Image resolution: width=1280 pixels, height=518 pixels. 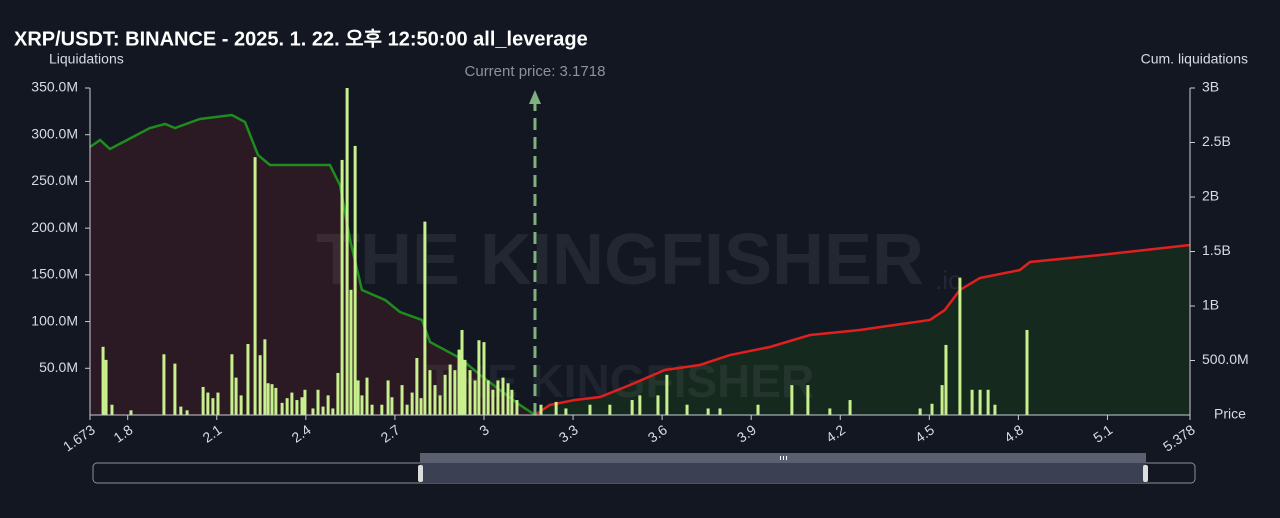 What do you see at coordinates (534, 97) in the screenshot?
I see `current-price-arrow` at bounding box center [534, 97].